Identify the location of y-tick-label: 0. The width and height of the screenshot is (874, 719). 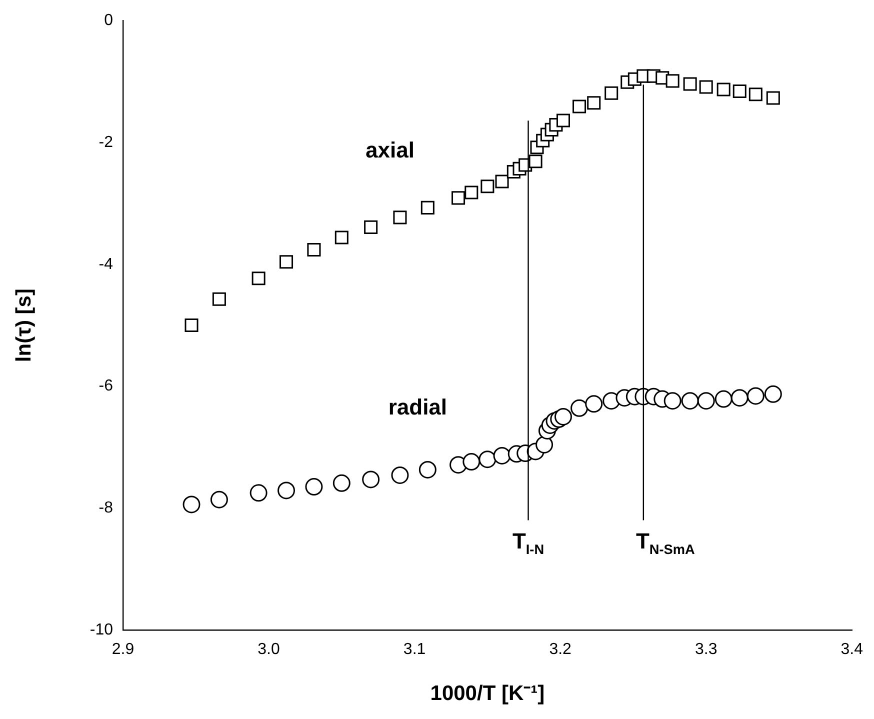
(109, 21).